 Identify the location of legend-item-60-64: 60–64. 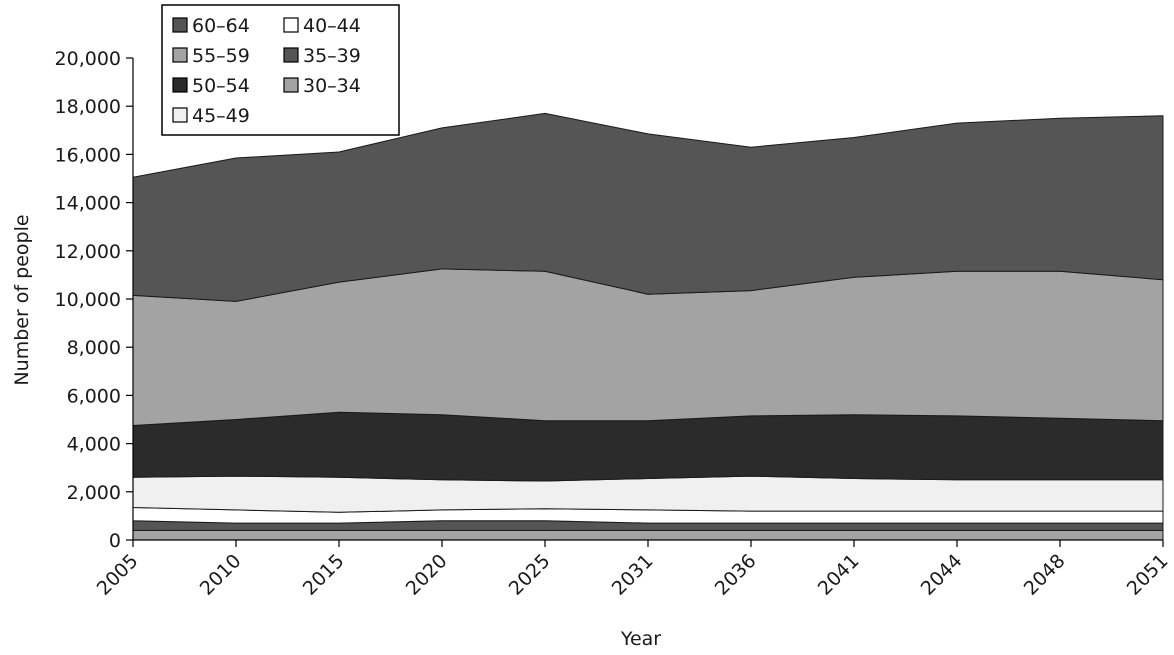
(211, 26).